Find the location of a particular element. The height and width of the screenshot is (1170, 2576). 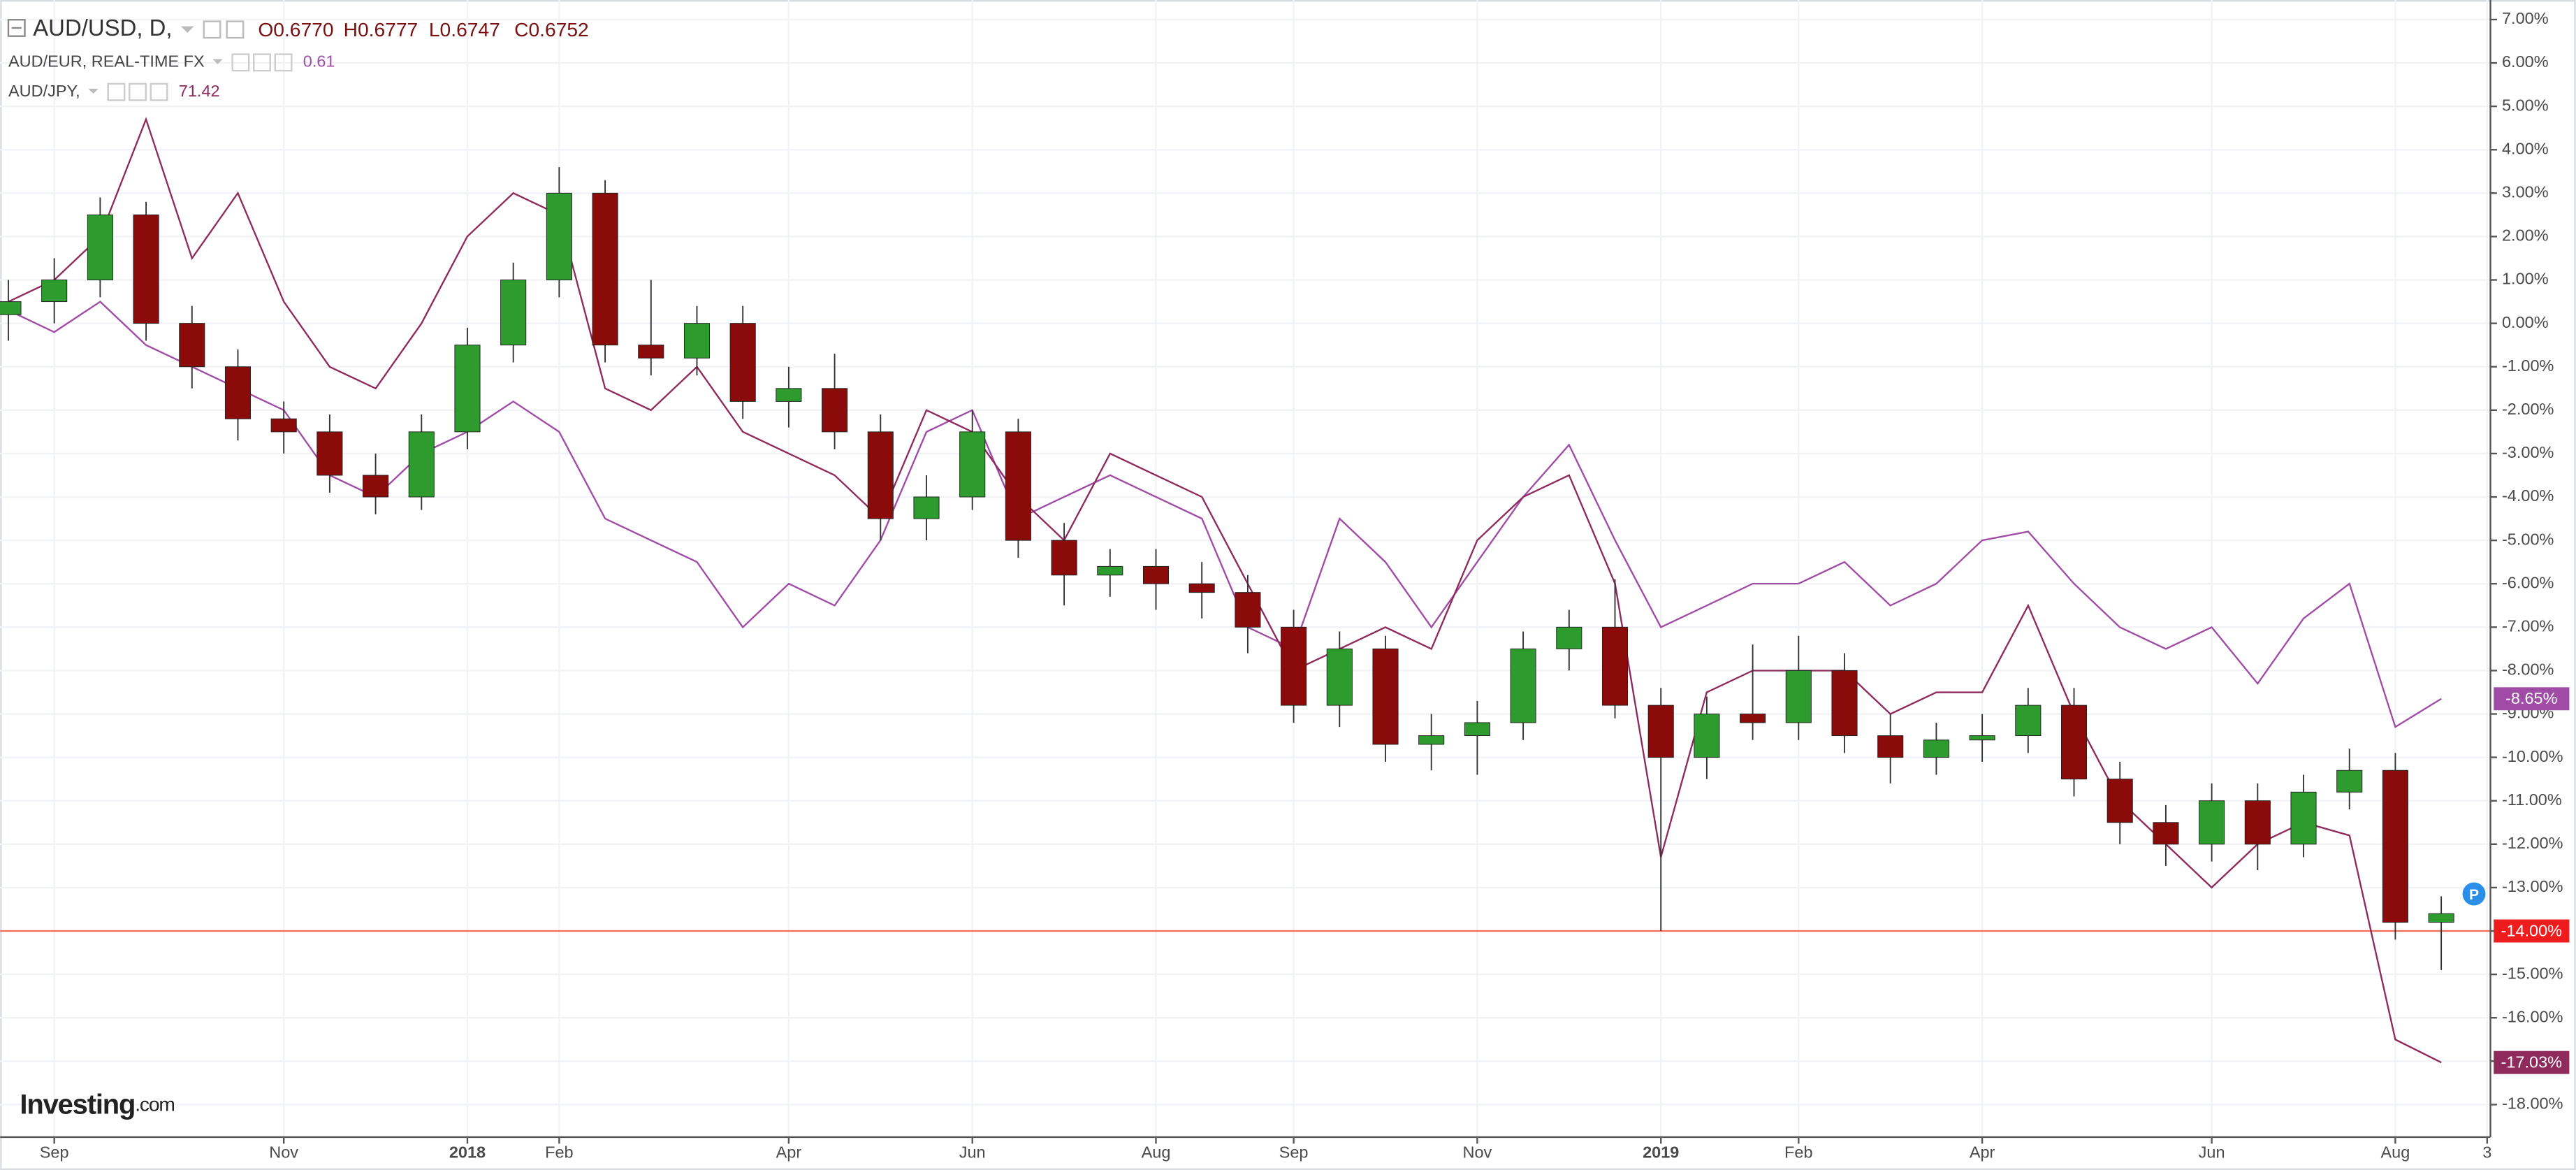

last-value-label: -8.65% is located at coordinates (2531, 698).